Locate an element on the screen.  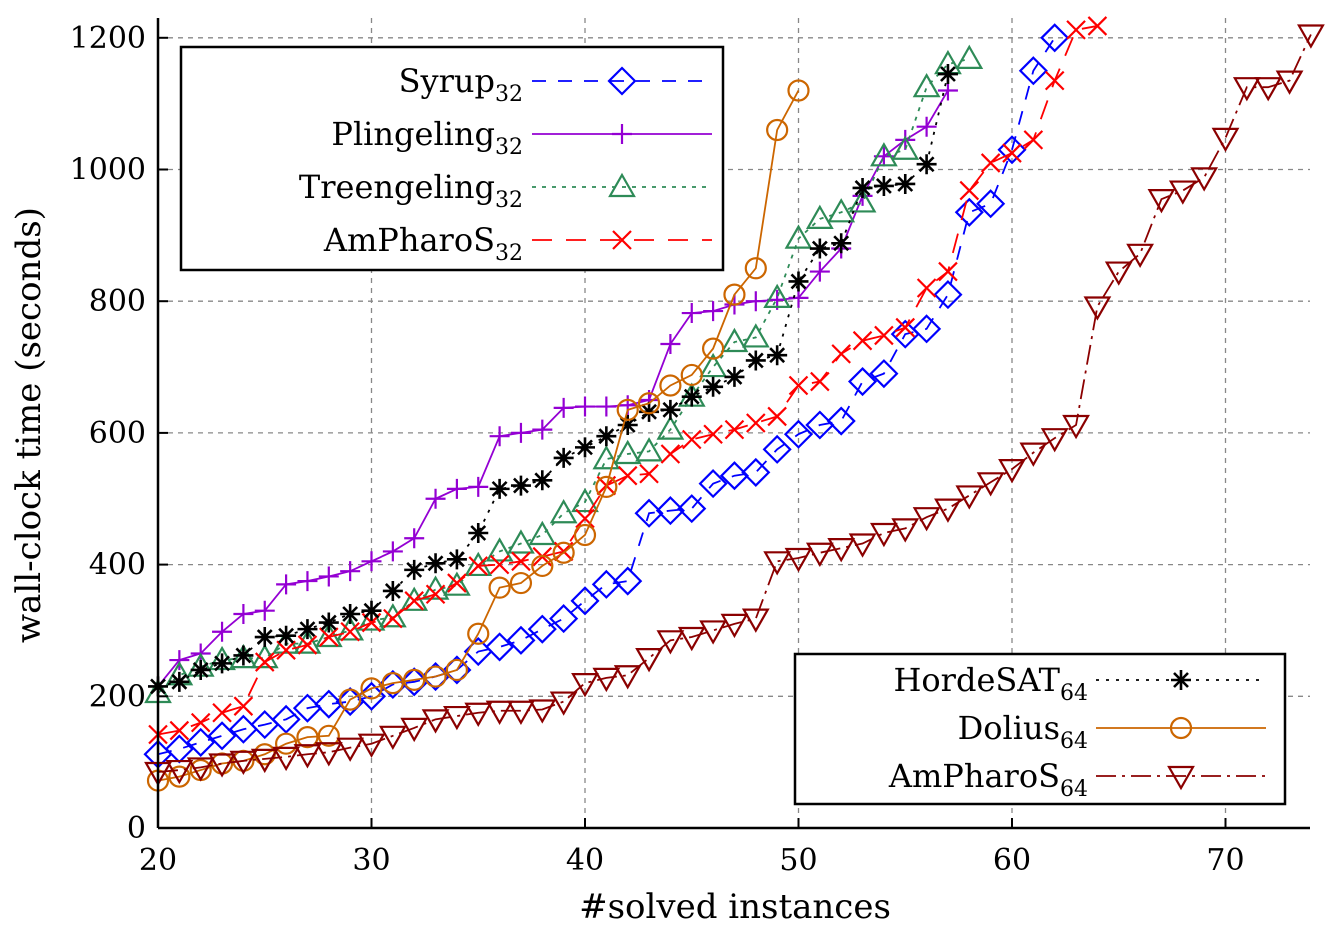
x-tick-label: 40 is located at coordinates (585, 860).